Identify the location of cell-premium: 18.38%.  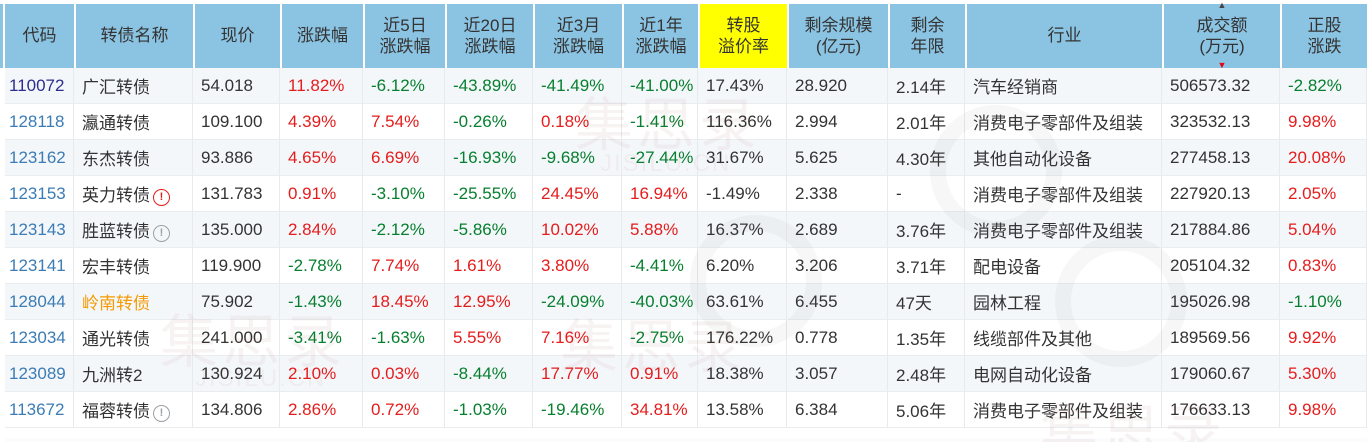
(742, 374).